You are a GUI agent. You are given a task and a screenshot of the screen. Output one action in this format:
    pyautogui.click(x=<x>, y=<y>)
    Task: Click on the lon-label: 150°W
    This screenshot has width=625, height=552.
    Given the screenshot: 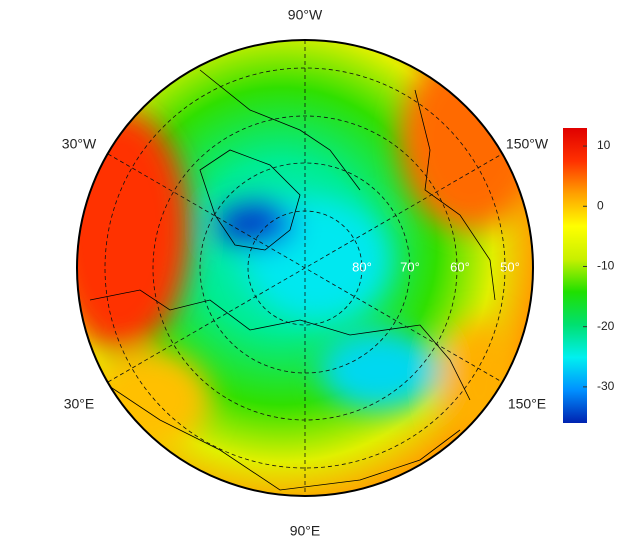 What is the action you would take?
    pyautogui.click(x=527, y=144)
    